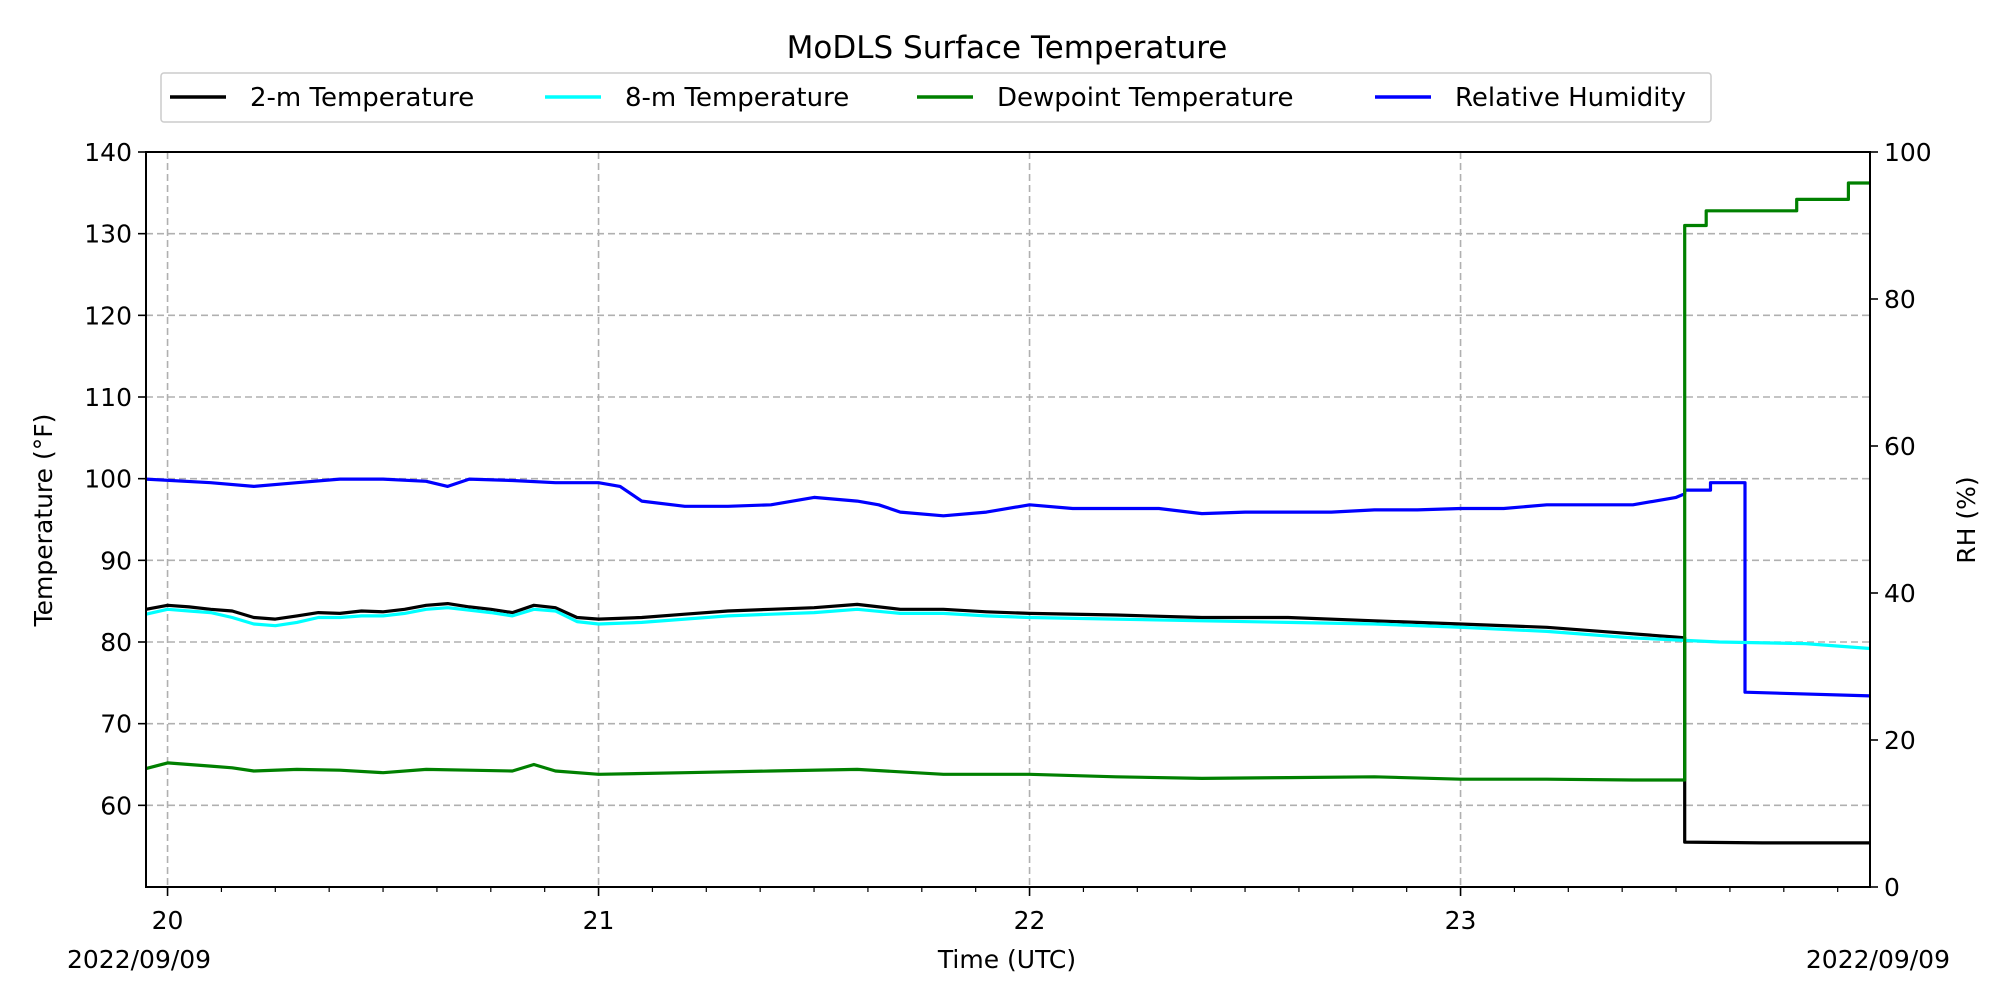  I want to click on y-tick-label: 120, so click(108, 315).